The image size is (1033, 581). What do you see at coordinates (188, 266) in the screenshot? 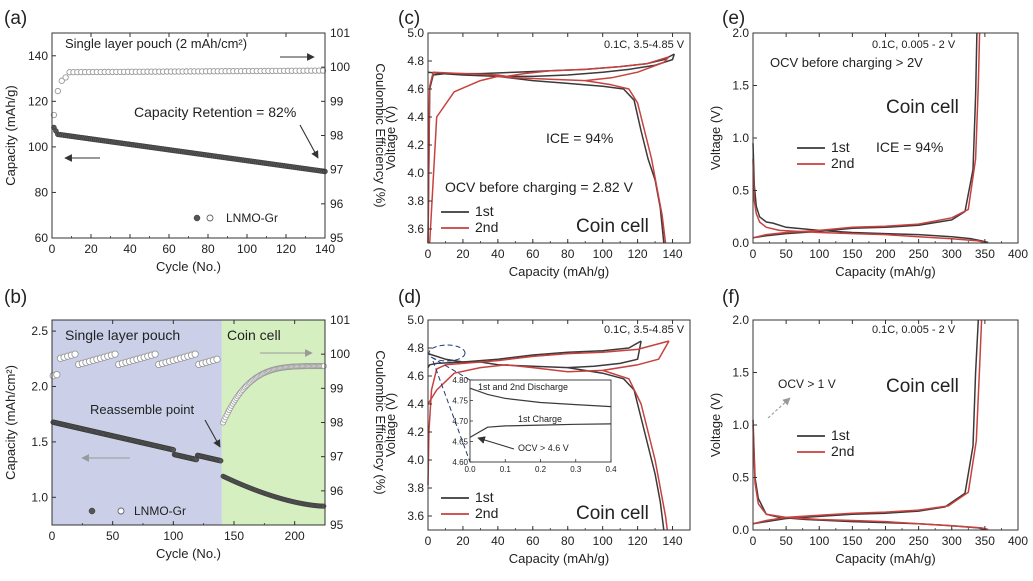
I see `panel-a-xlabel: Cycle (No.)` at bounding box center [188, 266].